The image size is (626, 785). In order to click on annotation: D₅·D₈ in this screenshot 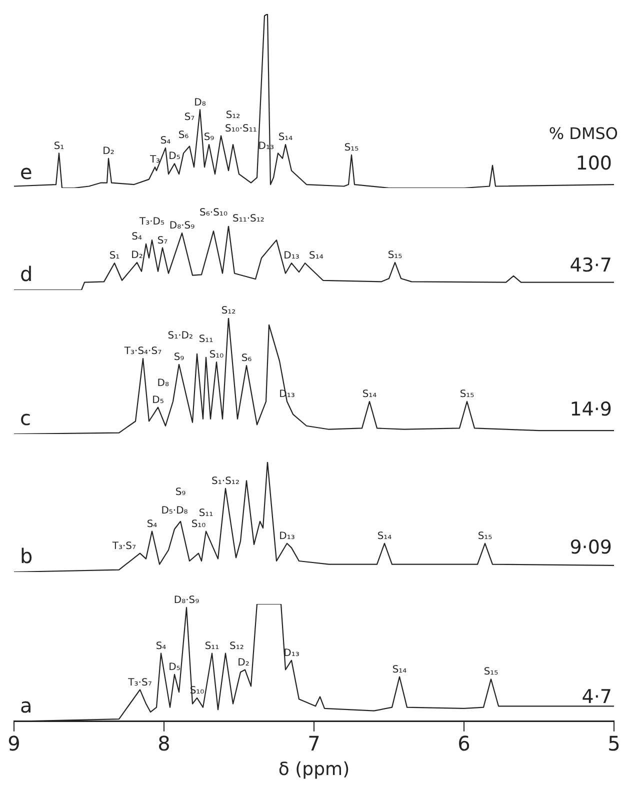, I will do `click(174, 511)`.